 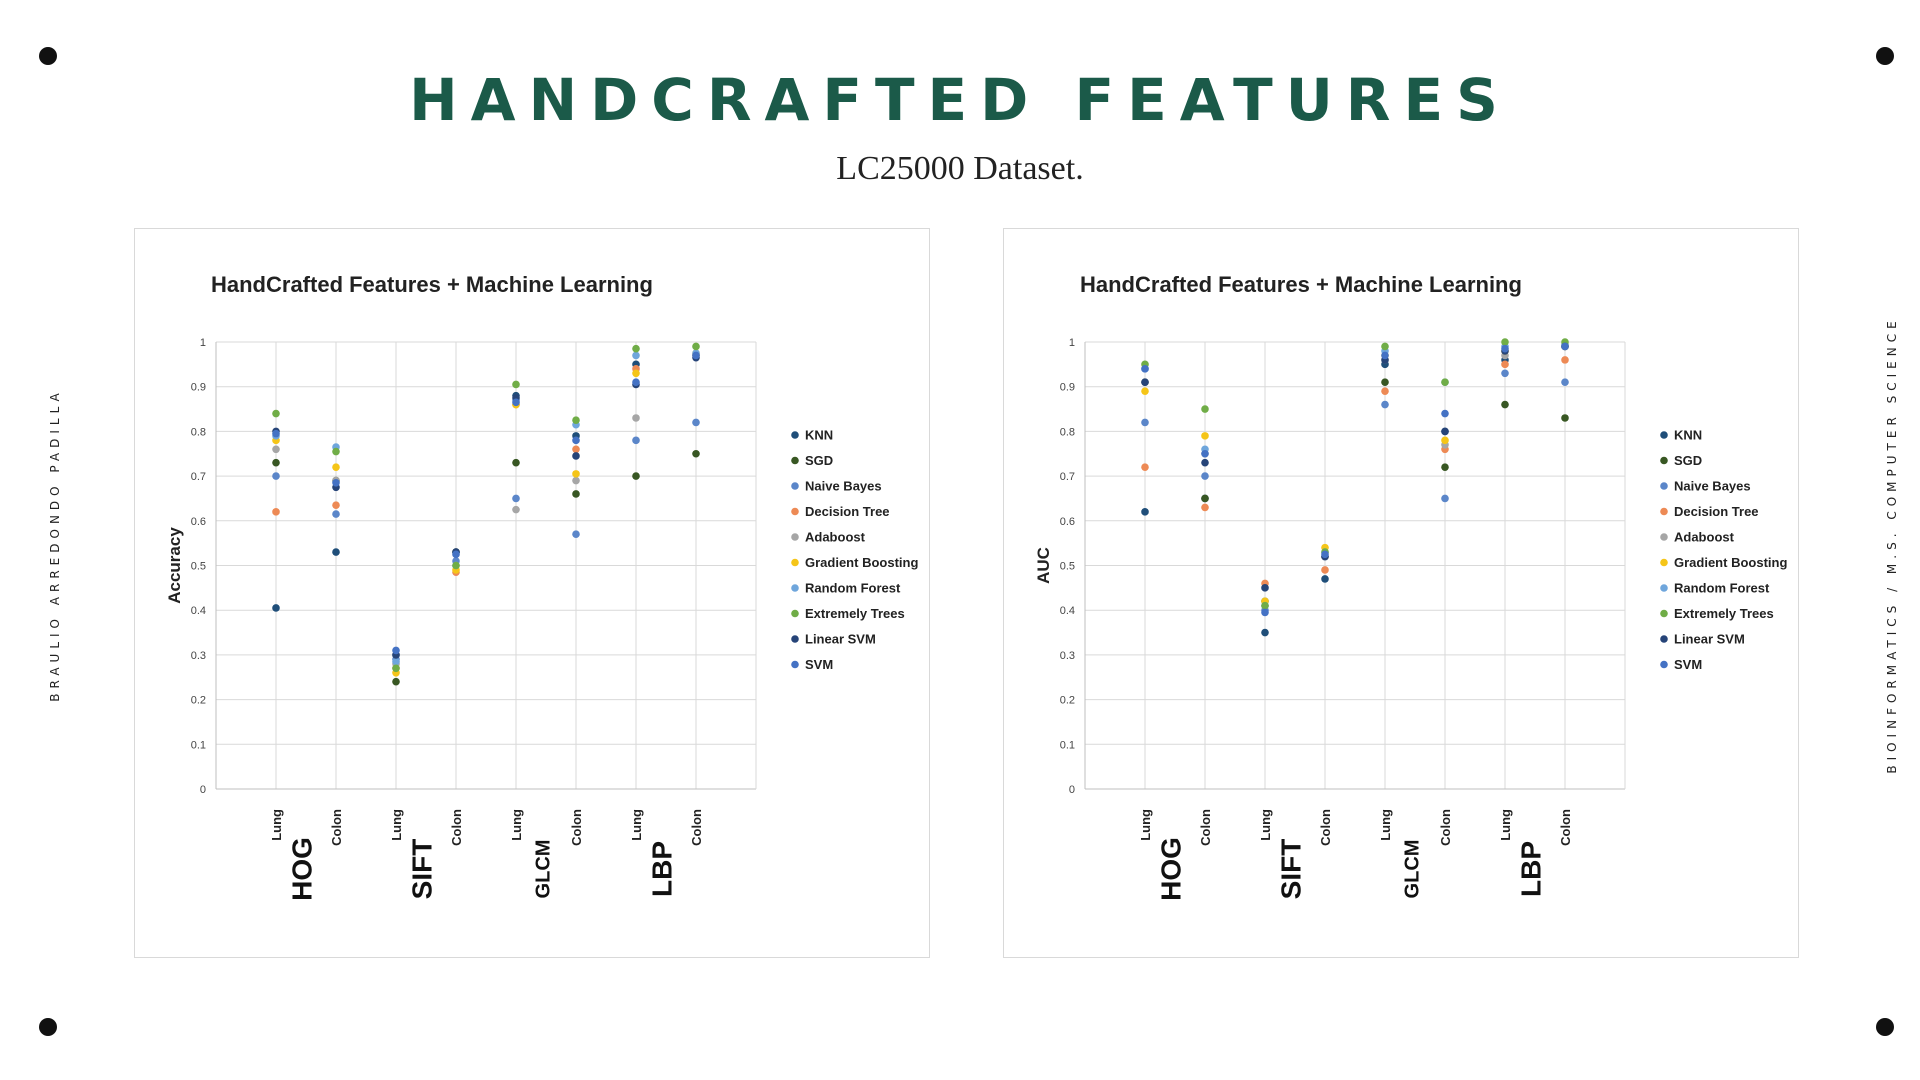 What do you see at coordinates (55, 545) in the screenshot?
I see `author-name: BRAULIO ARREDONDO PADILLA` at bounding box center [55, 545].